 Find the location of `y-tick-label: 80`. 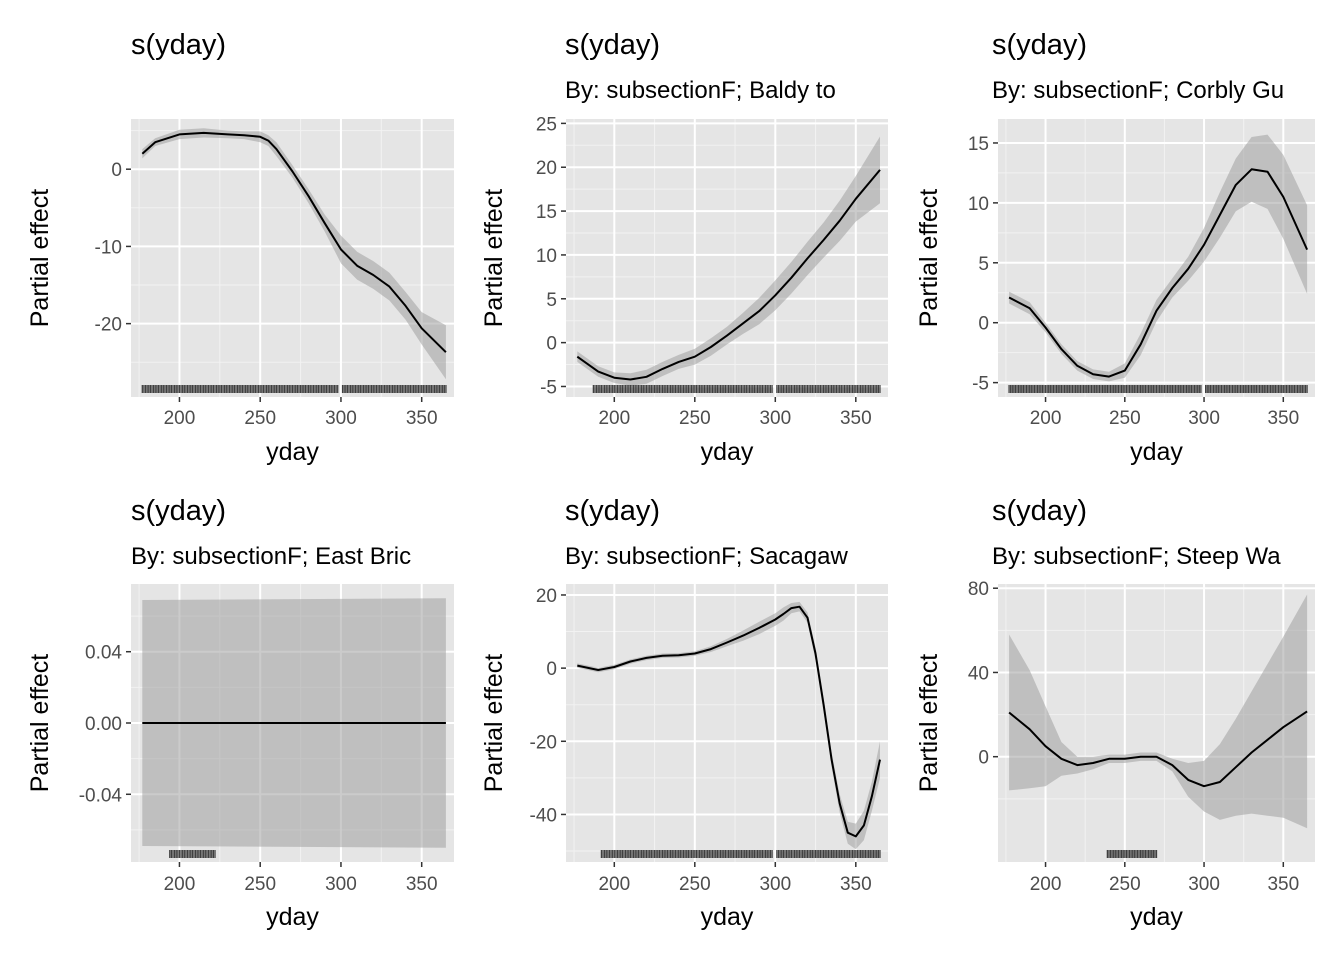

y-tick-label: 80 is located at coordinates (978, 589).